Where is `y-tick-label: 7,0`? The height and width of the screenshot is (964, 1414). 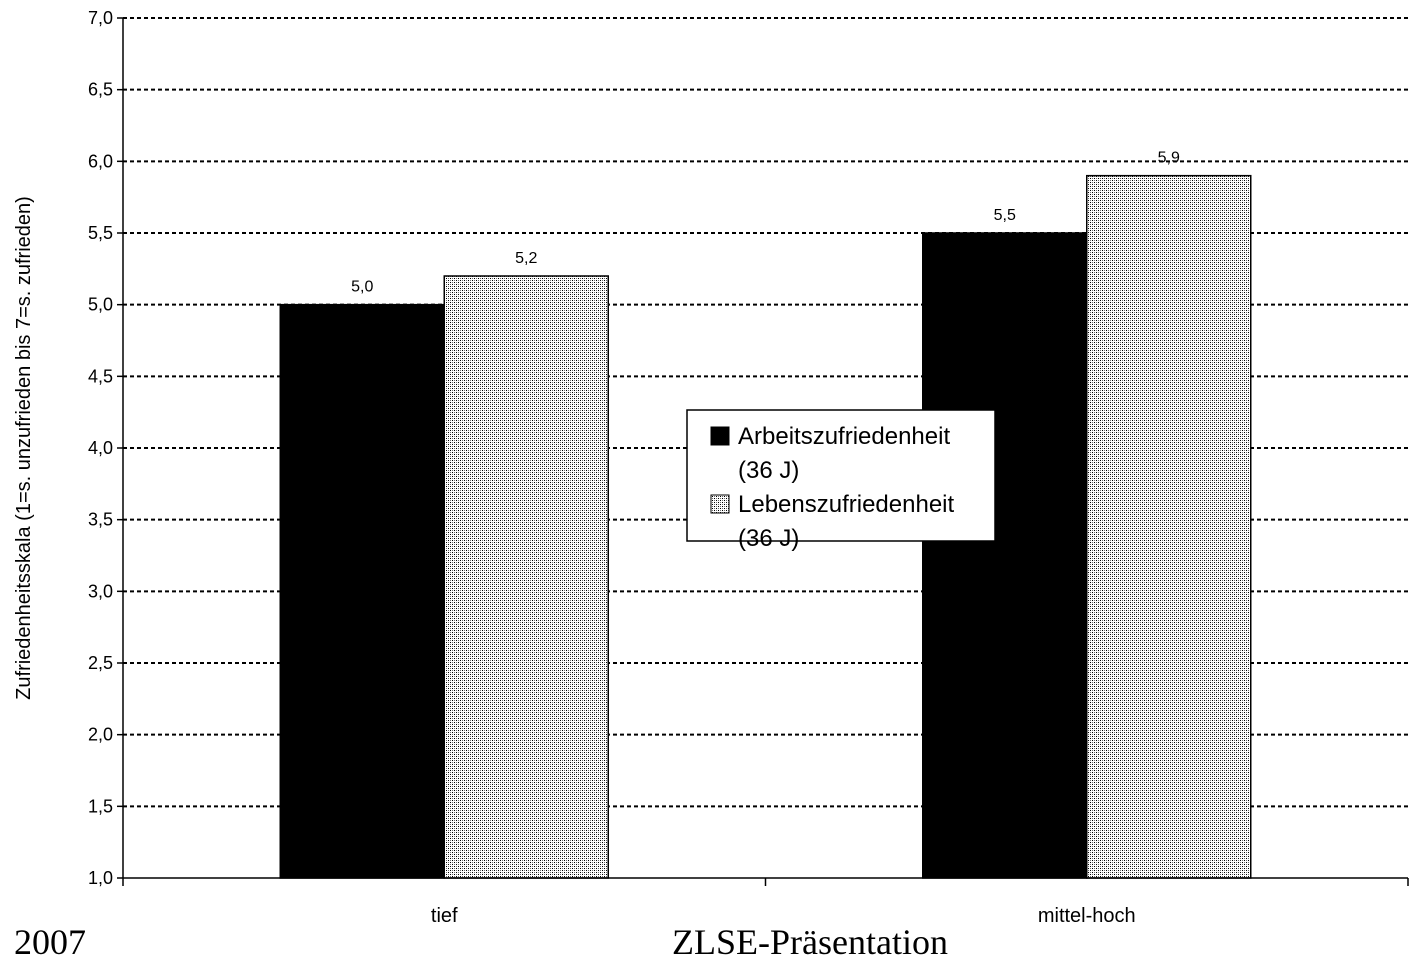 y-tick-label: 7,0 is located at coordinates (100, 18).